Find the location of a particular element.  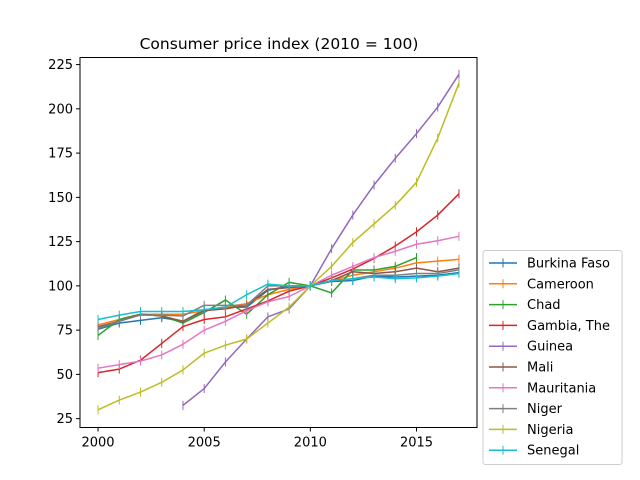

legend-label: Mali is located at coordinates (540, 368).